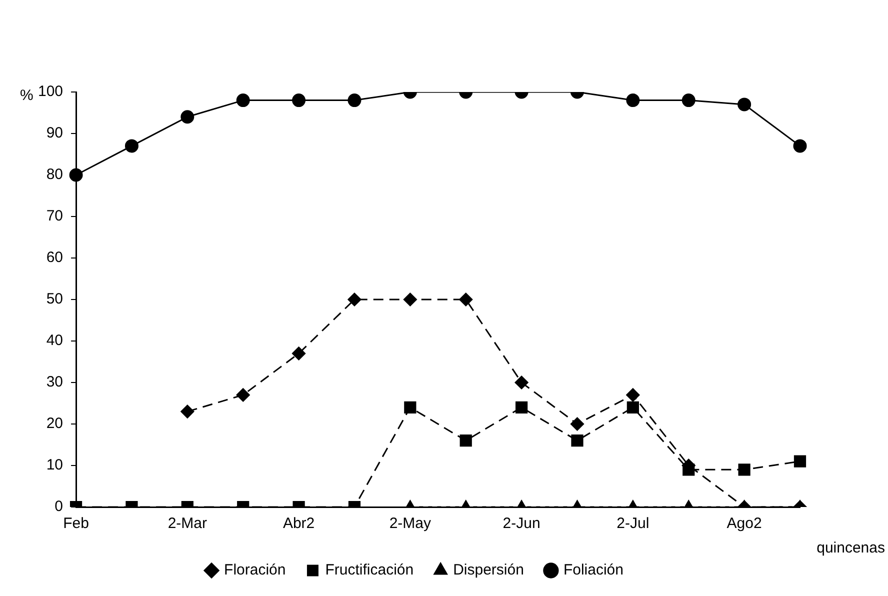  I want to click on y-tick-label: 60, so click(55, 257).